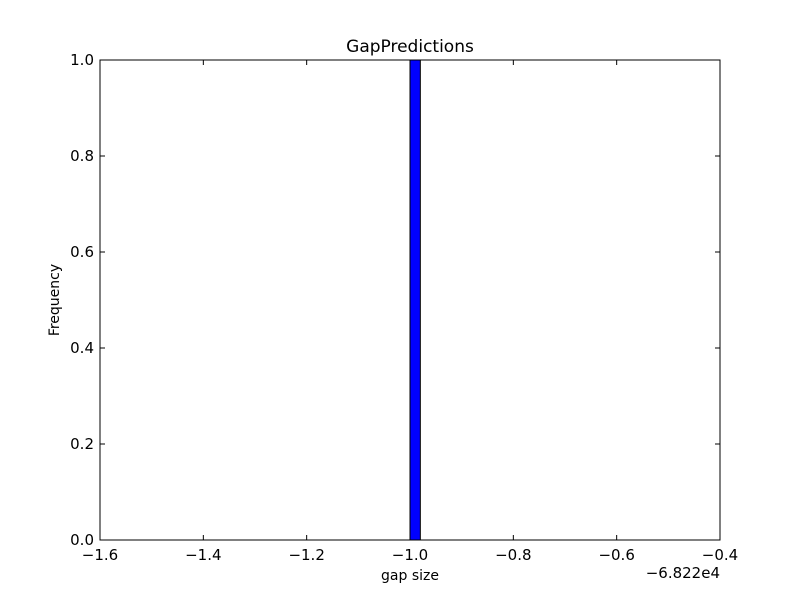 Image resolution: width=800 pixels, height=600 pixels. What do you see at coordinates (82, 156) in the screenshot?
I see `y-tick-label: 0.8` at bounding box center [82, 156].